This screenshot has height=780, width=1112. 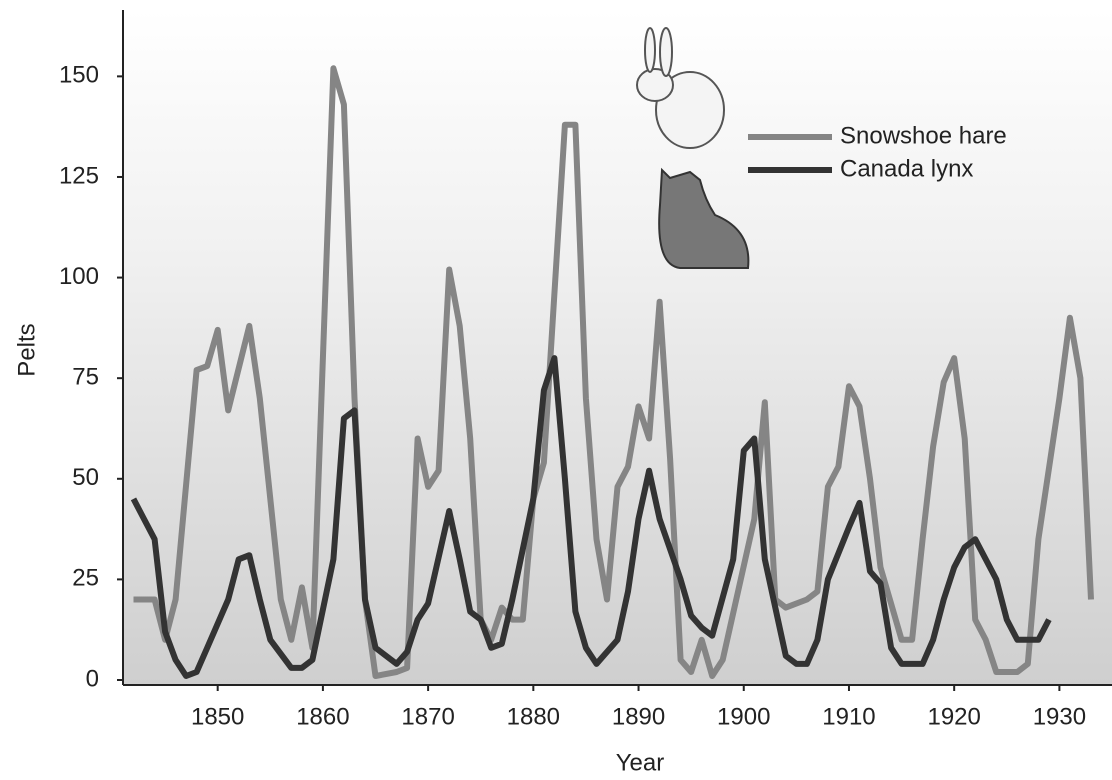 I want to click on x-tick-label: 1930, so click(x=1059, y=716).